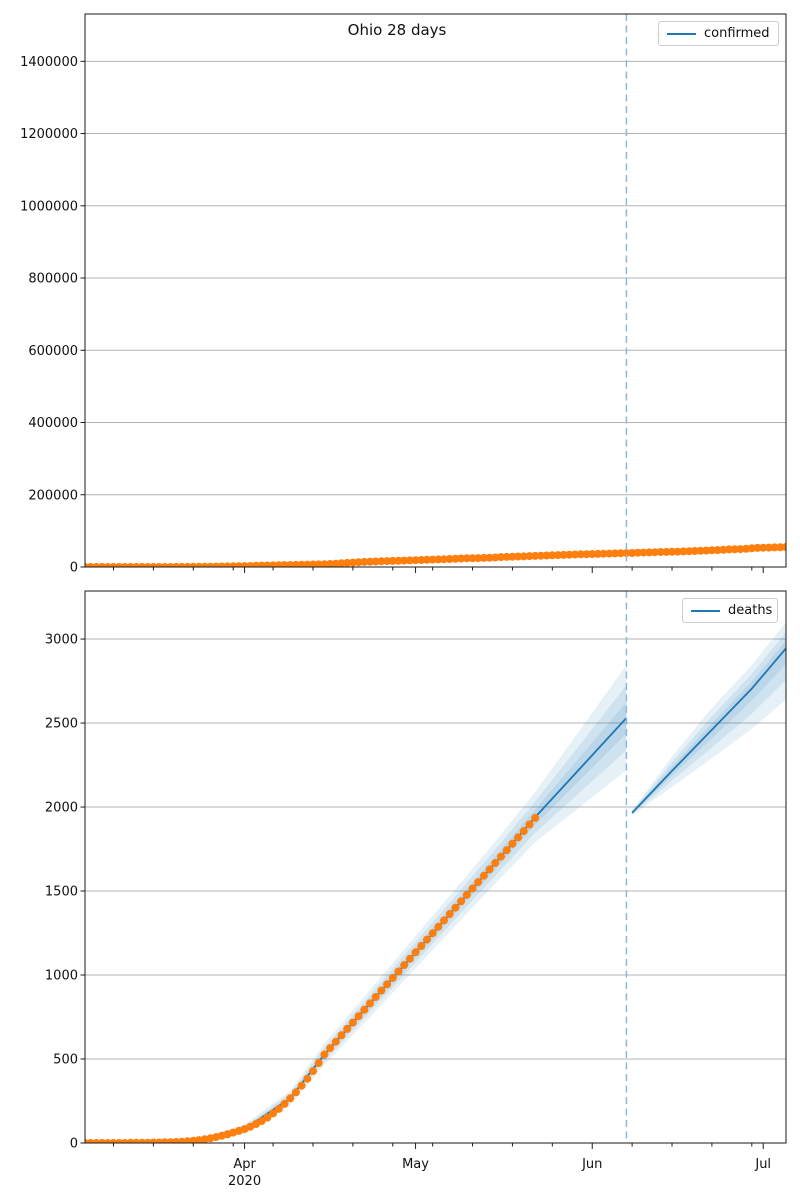 The image size is (800, 1200). Describe the element at coordinates (61, 976) in the screenshot. I see `y-tick-label: 1000` at that location.